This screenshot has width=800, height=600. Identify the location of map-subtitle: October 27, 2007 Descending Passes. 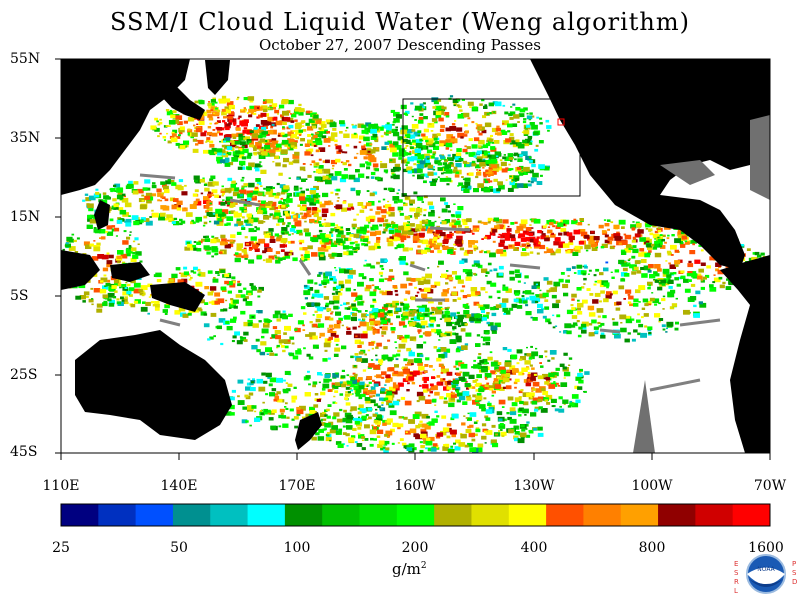
(400, 45).